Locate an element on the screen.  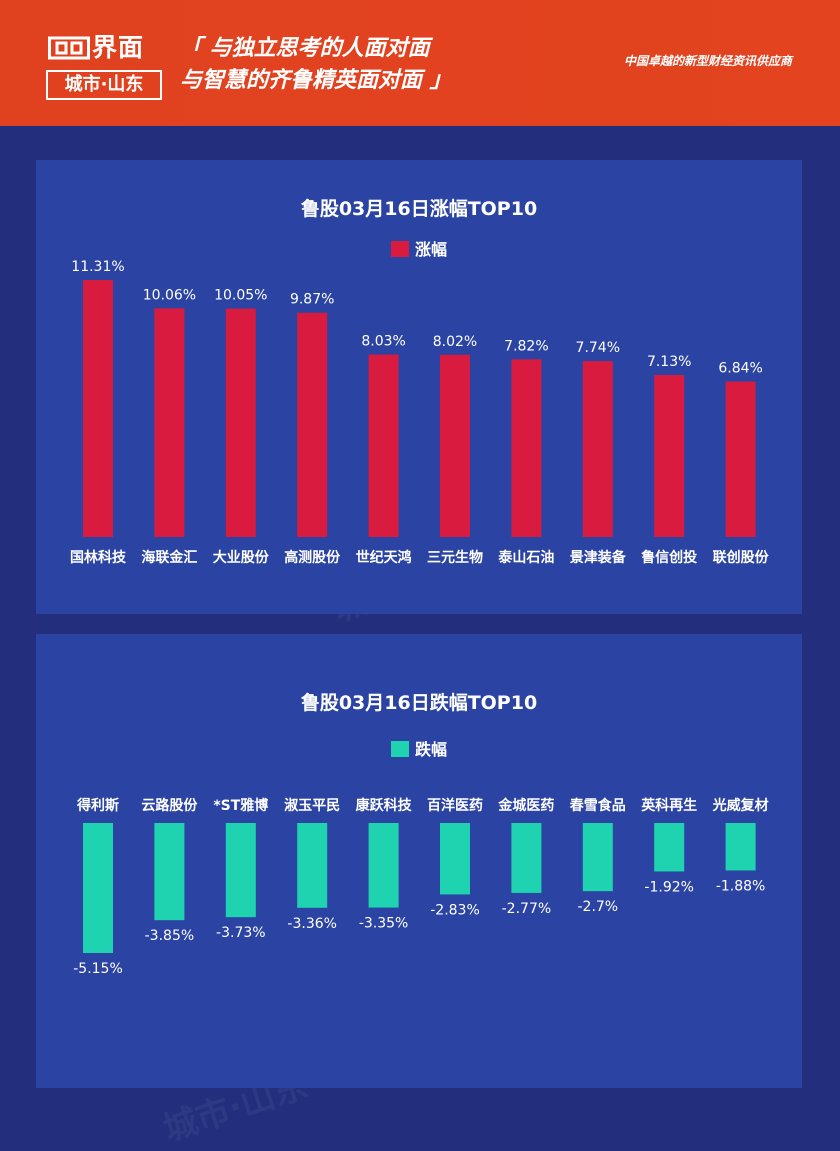
category-label: 得利斯 is located at coordinates (97, 805).